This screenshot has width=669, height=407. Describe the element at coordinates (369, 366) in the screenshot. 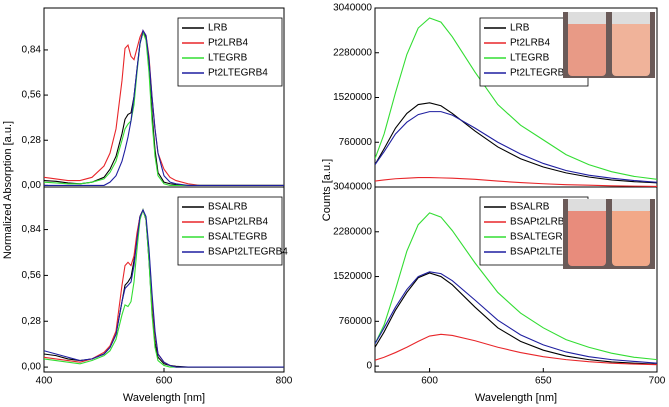

I see `y-tick-label: 0` at that location.